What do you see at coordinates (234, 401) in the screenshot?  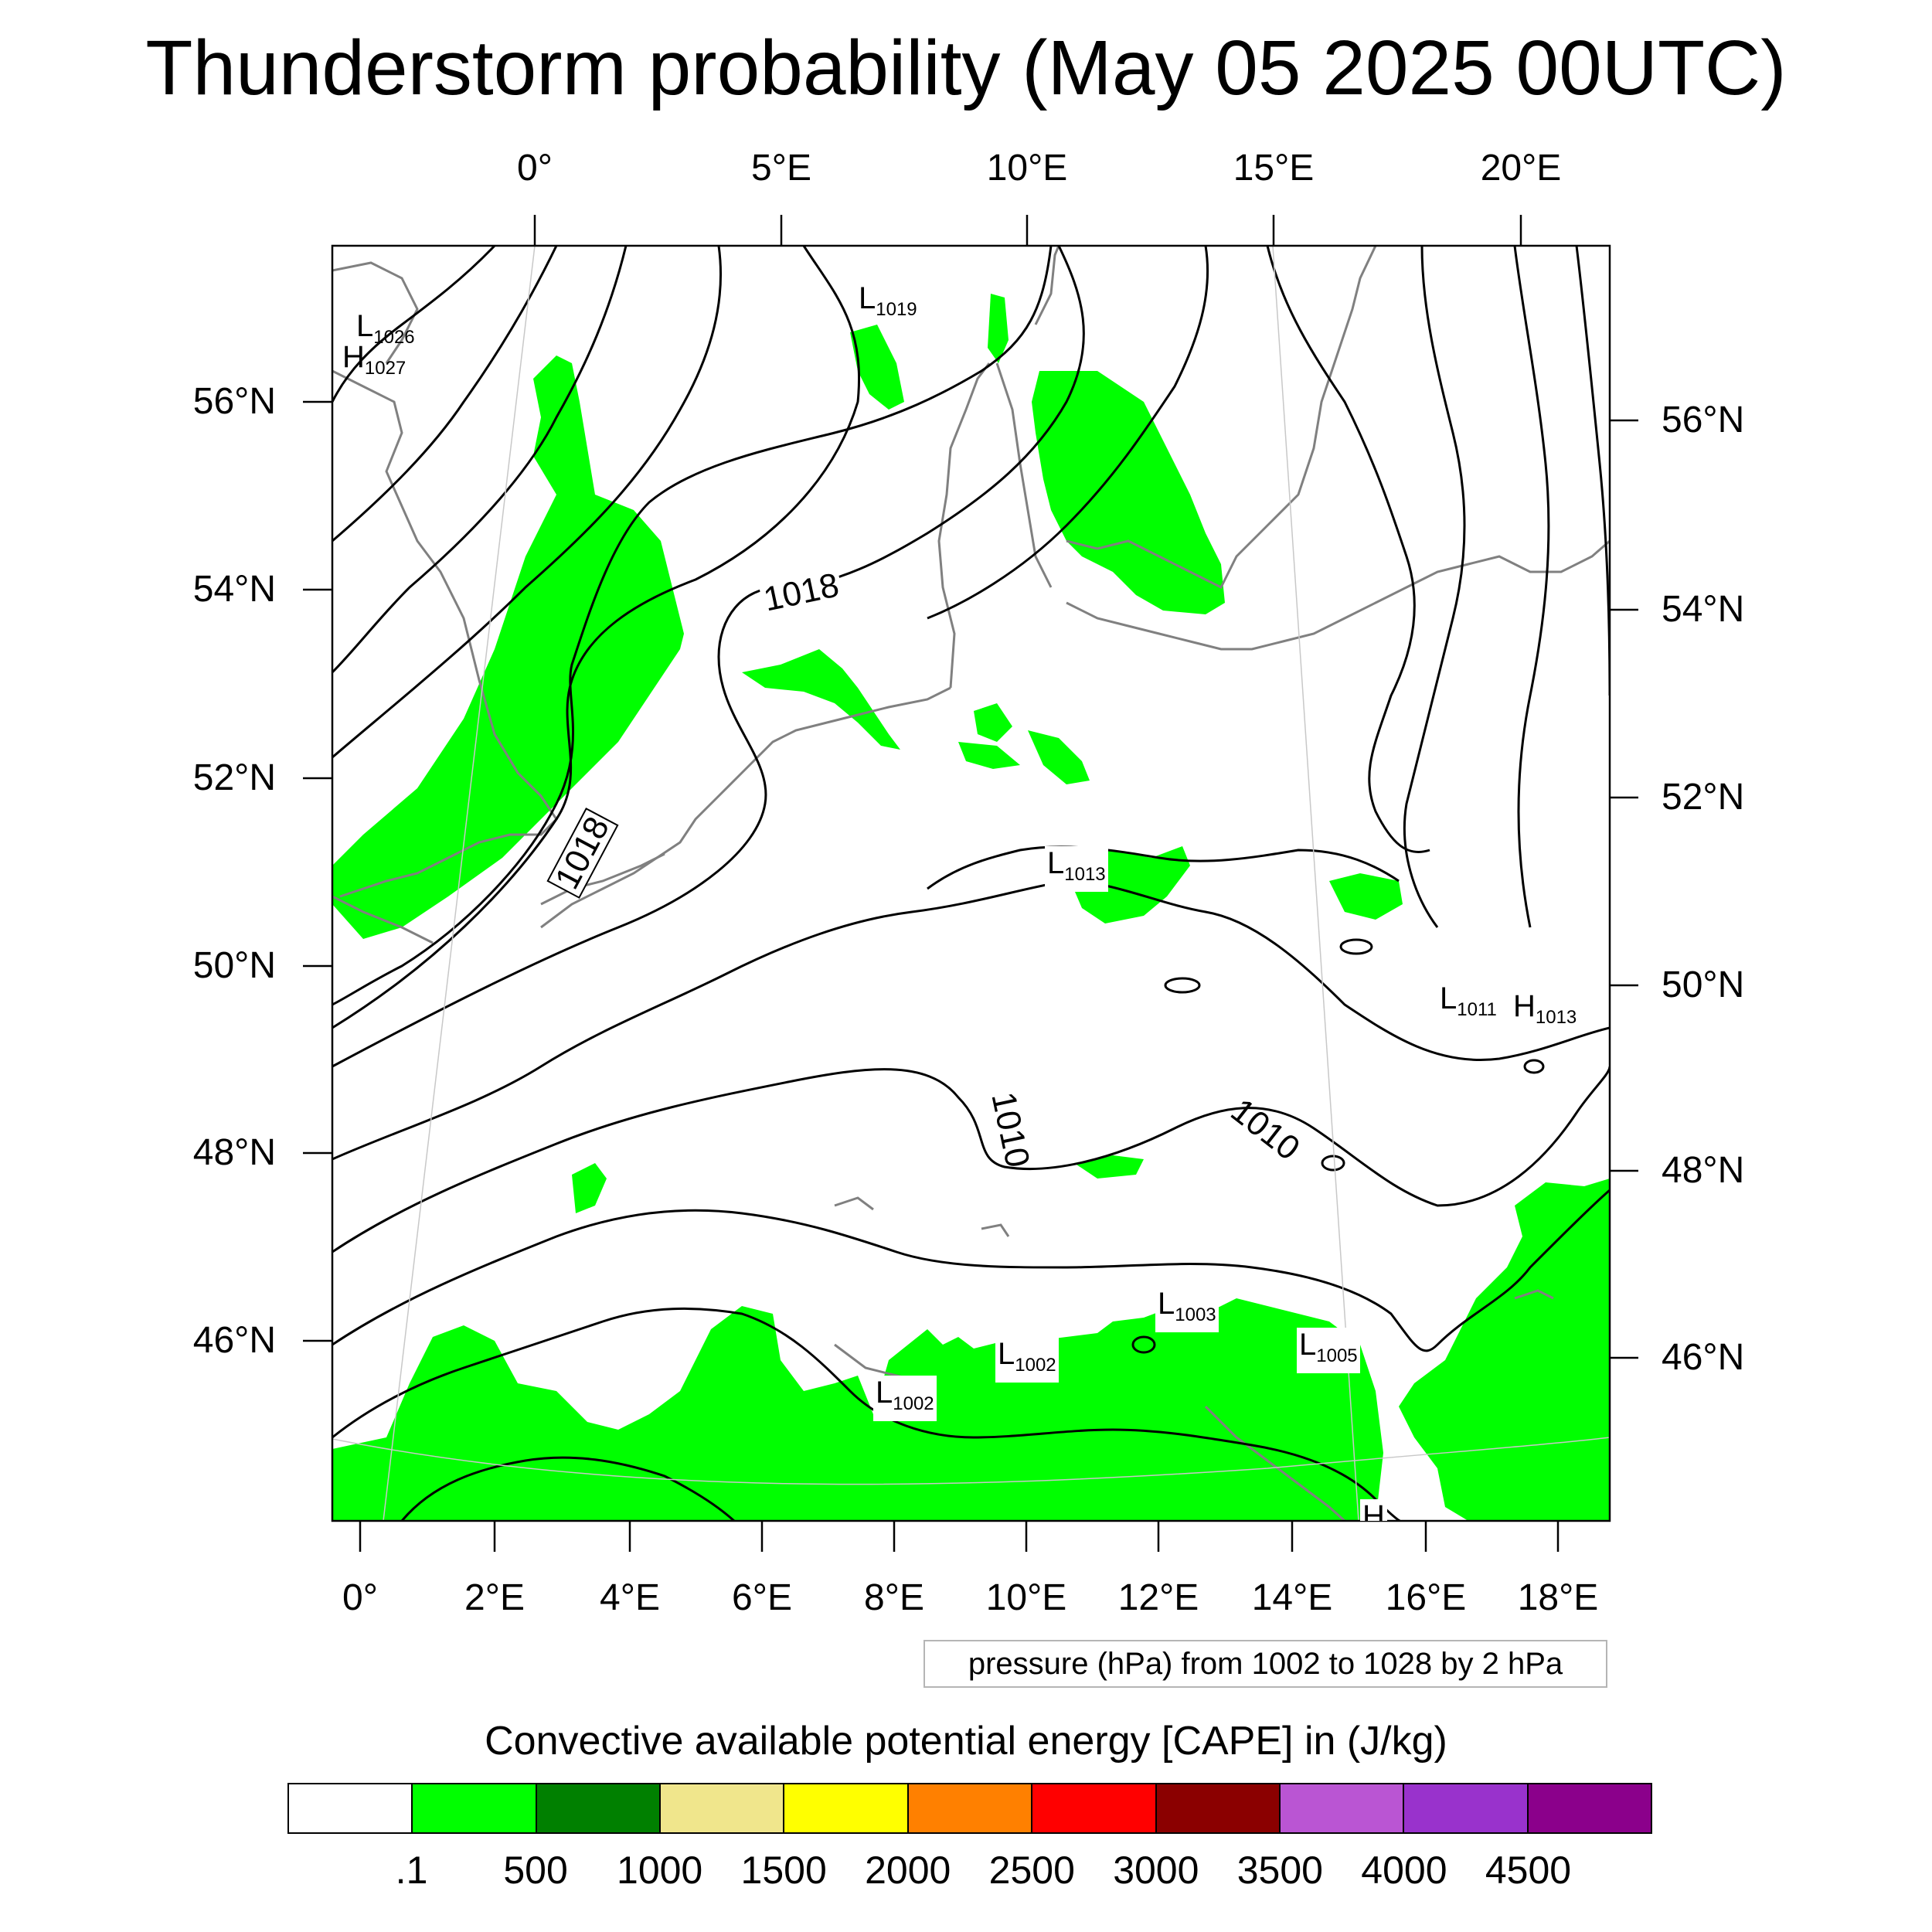 I see `lat-label-left: 56°N` at bounding box center [234, 401].